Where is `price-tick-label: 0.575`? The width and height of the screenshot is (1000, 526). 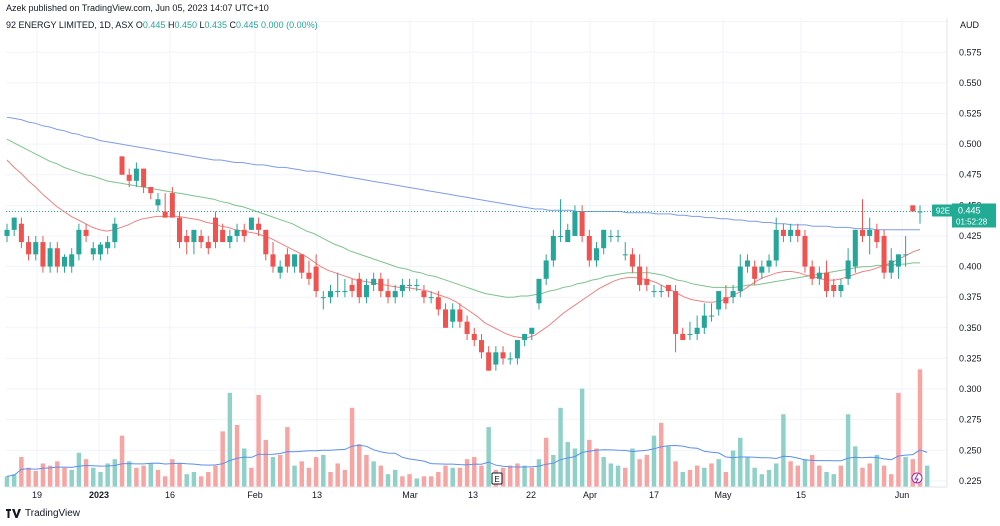 price-tick-label: 0.575 is located at coordinates (970, 52).